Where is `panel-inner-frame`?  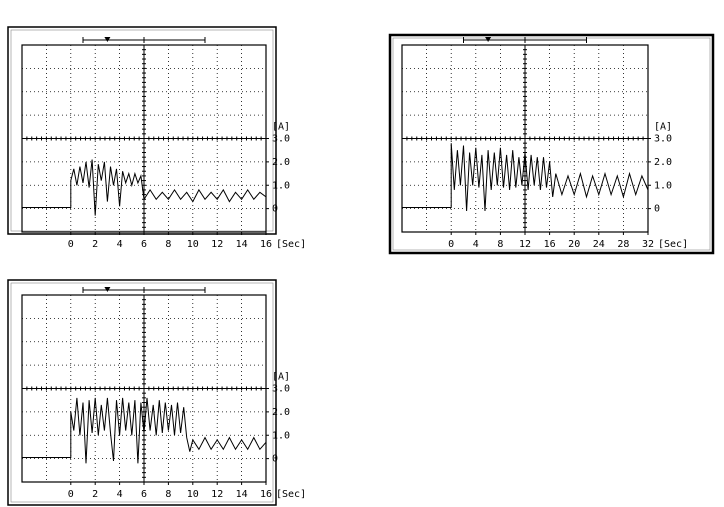 panel-inner-frame is located at coordinates (142, 130).